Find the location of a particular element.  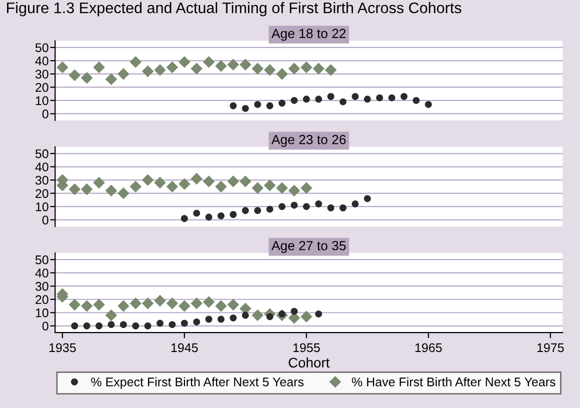

x-tick-label: 1955 is located at coordinates (306, 347).